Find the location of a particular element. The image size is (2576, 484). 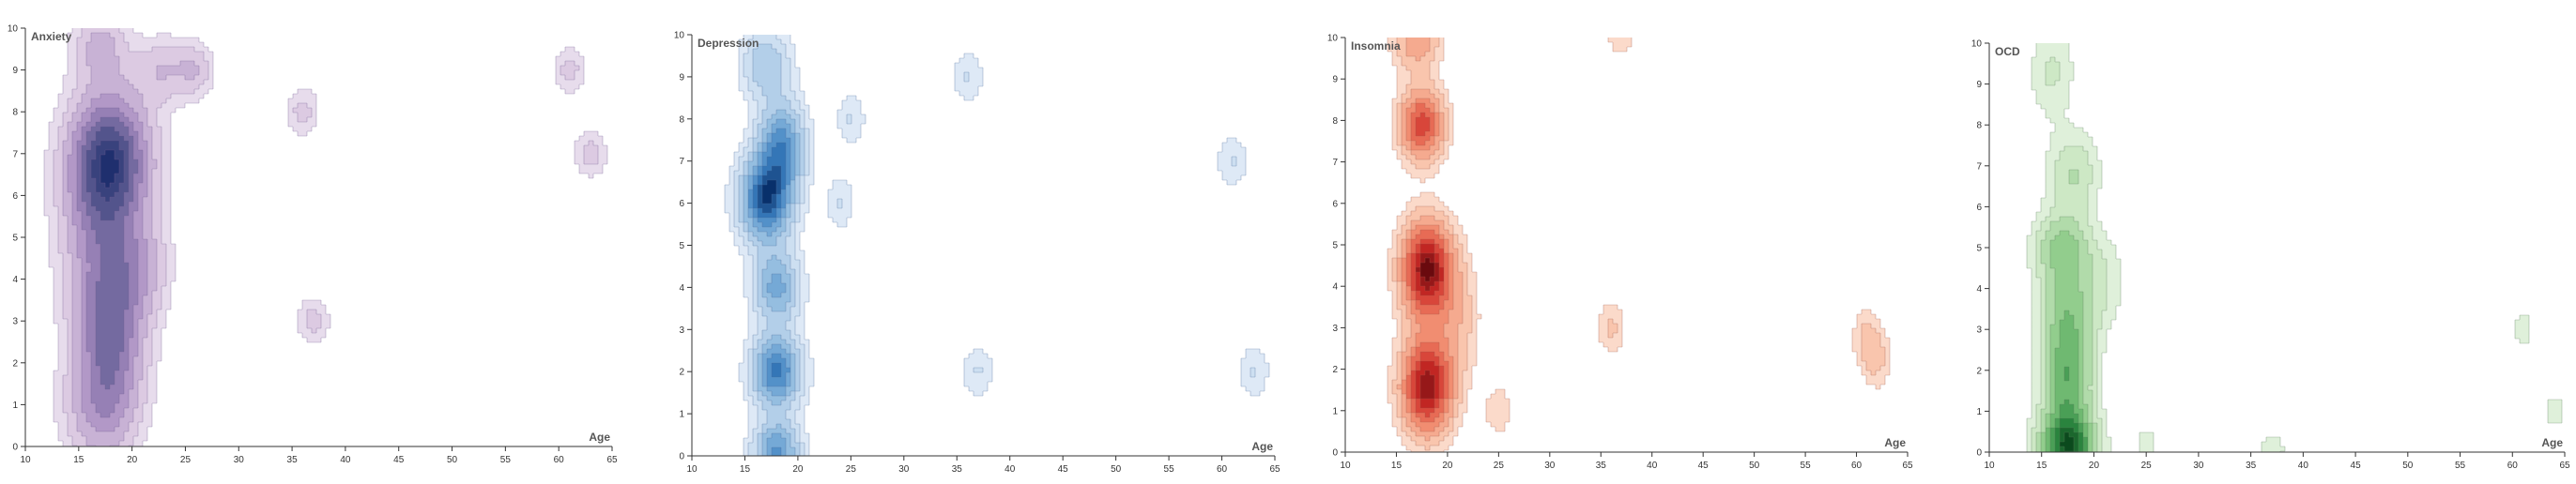

panel-title: Anxiety is located at coordinates (51, 36).